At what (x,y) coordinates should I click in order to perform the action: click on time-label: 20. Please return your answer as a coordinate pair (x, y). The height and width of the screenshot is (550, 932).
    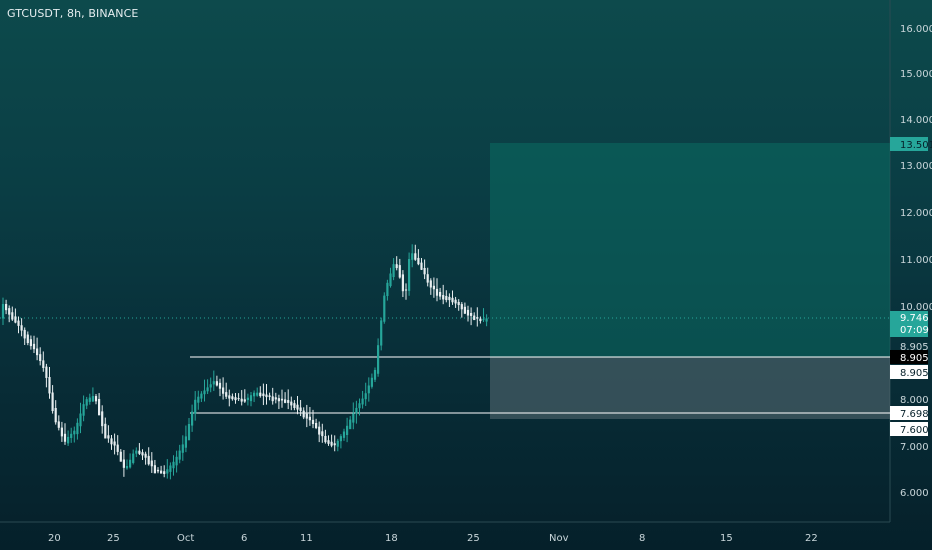
    Looking at the image, I should click on (54, 538).